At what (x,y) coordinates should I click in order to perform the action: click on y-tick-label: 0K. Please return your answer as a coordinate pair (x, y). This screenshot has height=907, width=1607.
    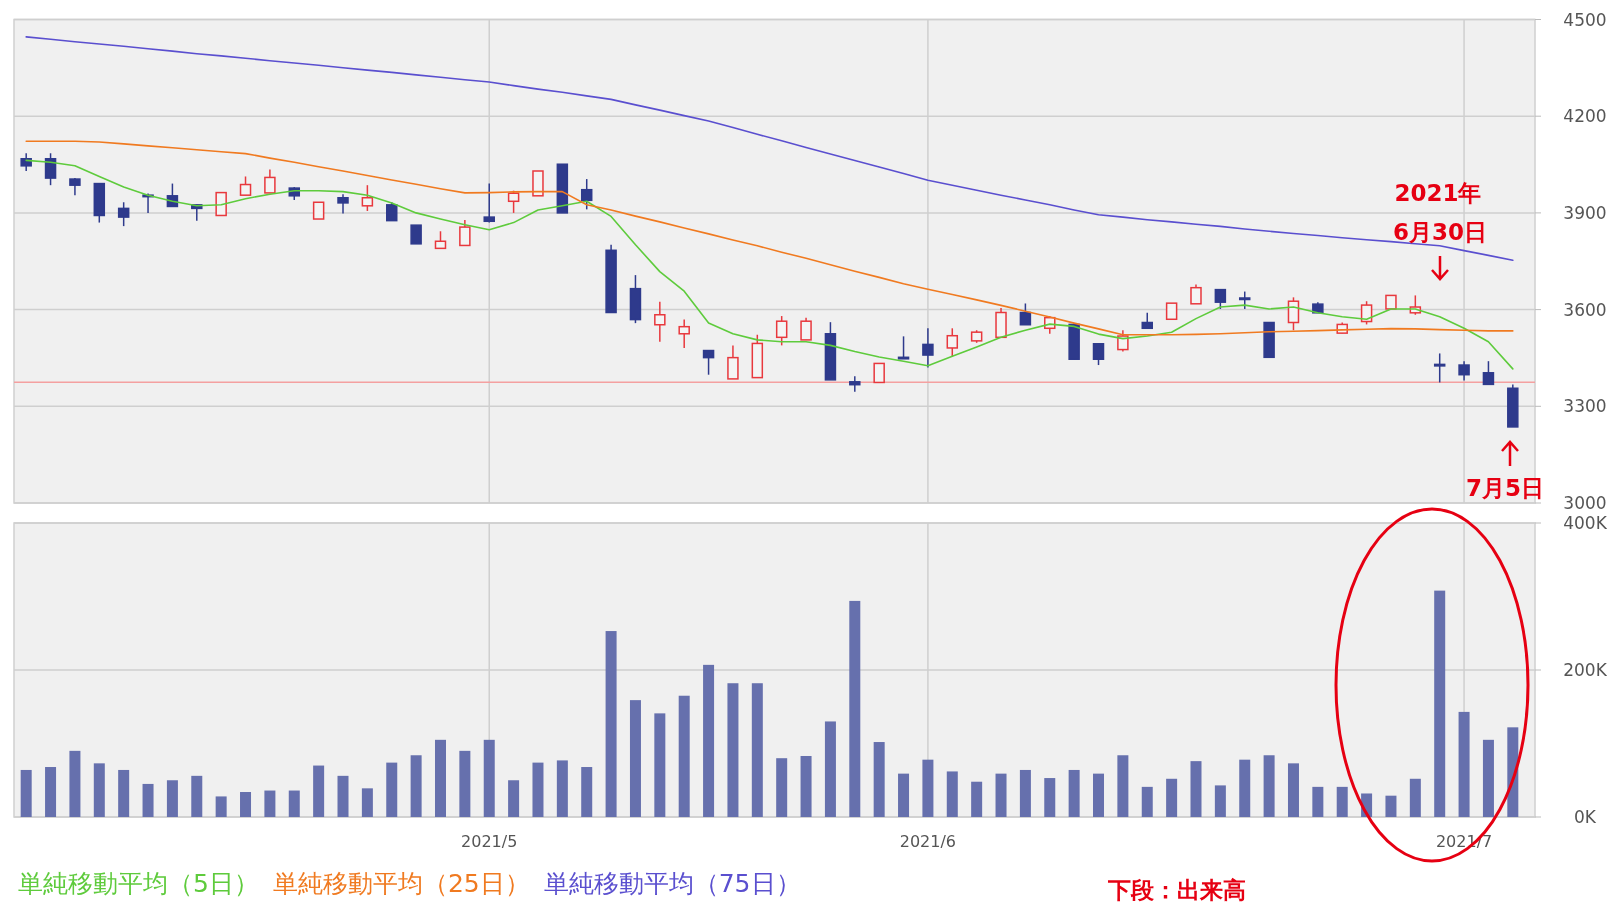
    Looking at the image, I should click on (1585, 817).